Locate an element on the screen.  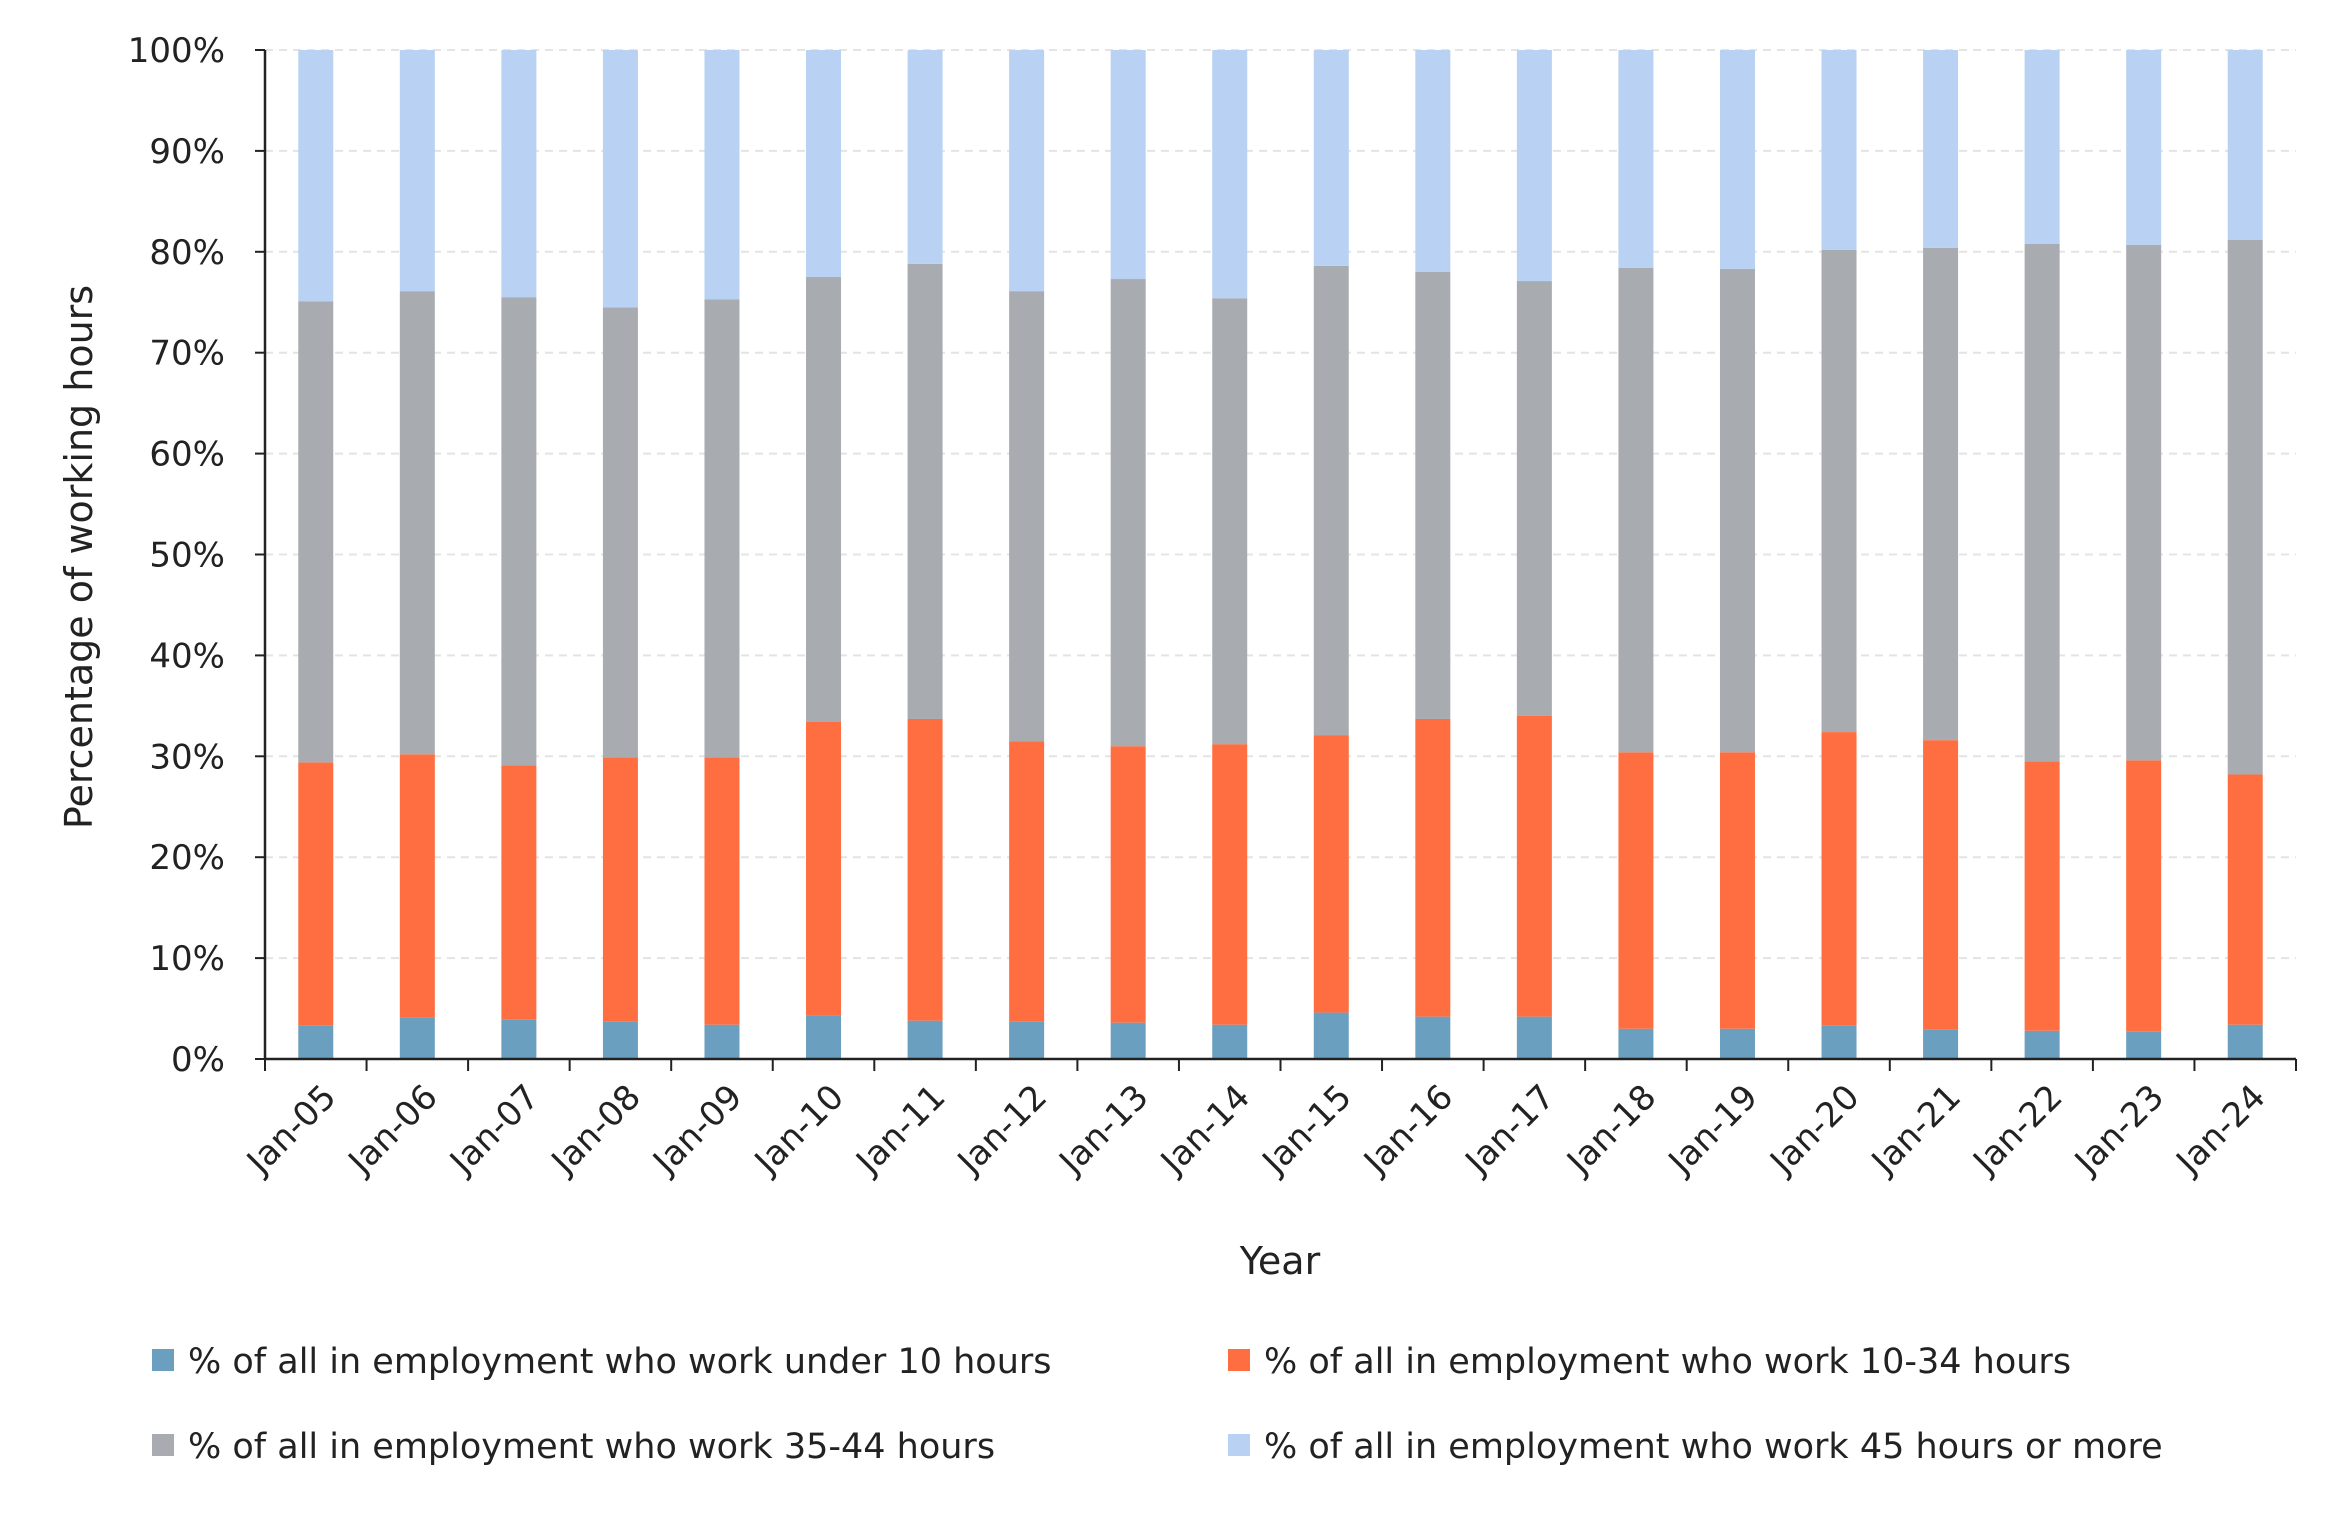
x-tick-label: Jan-24 is located at coordinates (2221, 1130).